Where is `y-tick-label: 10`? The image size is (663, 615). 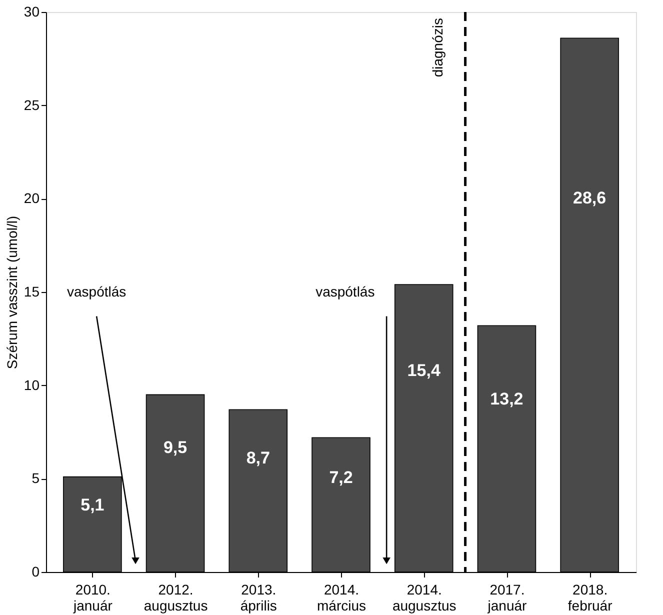 y-tick-label: 10 is located at coordinates (32, 384).